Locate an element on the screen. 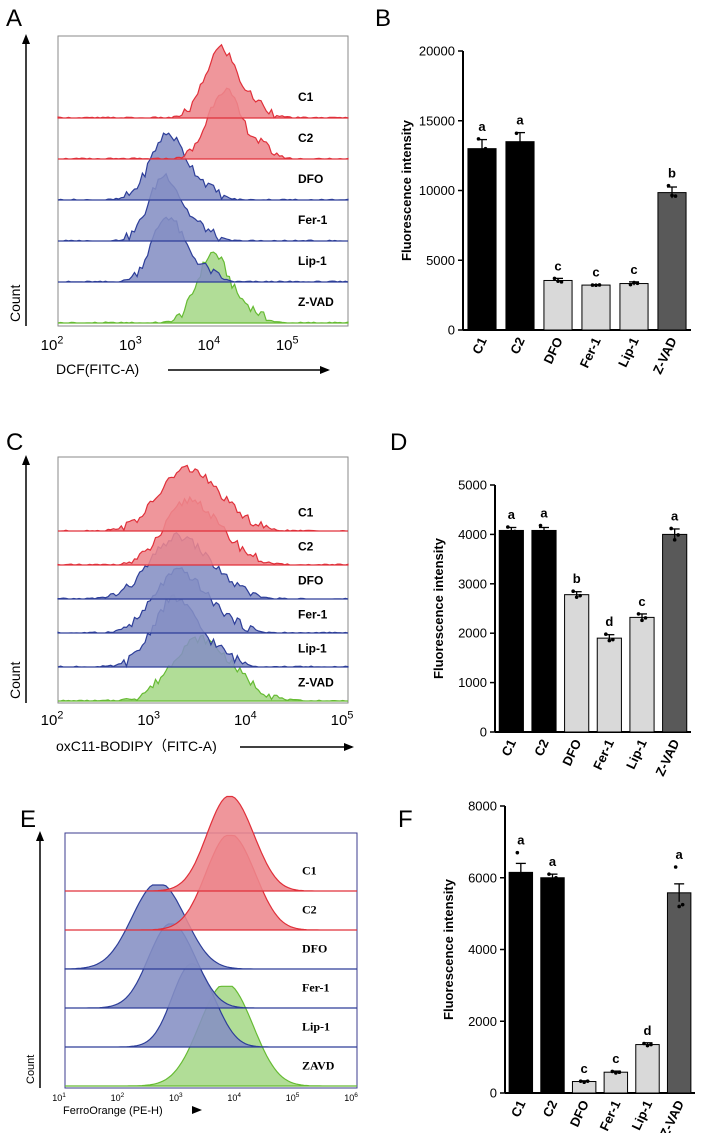 The width and height of the screenshot is (708, 1133). bar-z-vad is located at coordinates (679, 993).